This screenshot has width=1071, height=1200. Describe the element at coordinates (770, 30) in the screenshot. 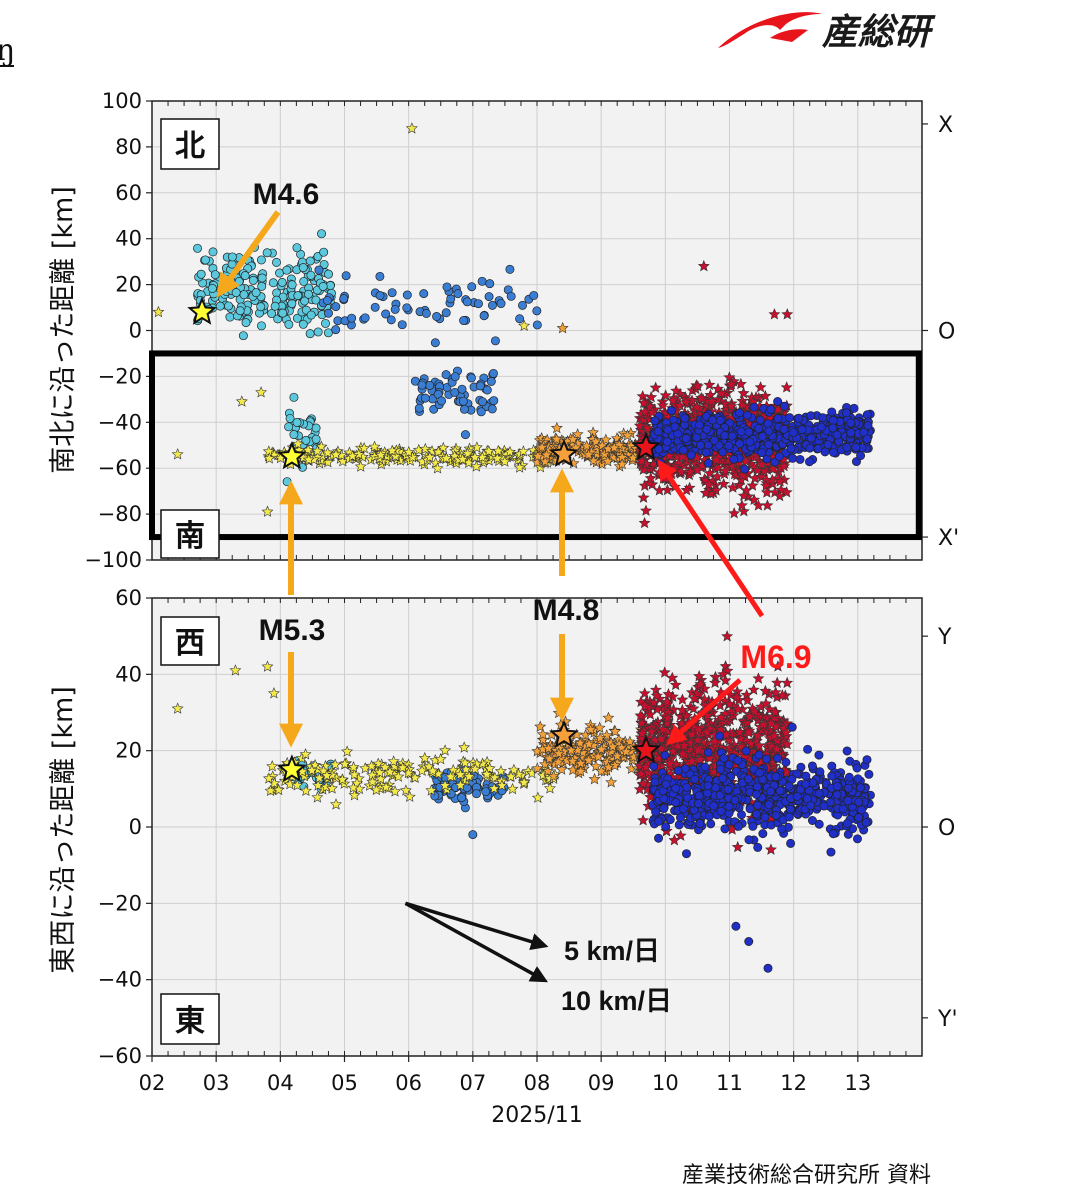

I see `aist-swoosh-logo-icon` at that location.